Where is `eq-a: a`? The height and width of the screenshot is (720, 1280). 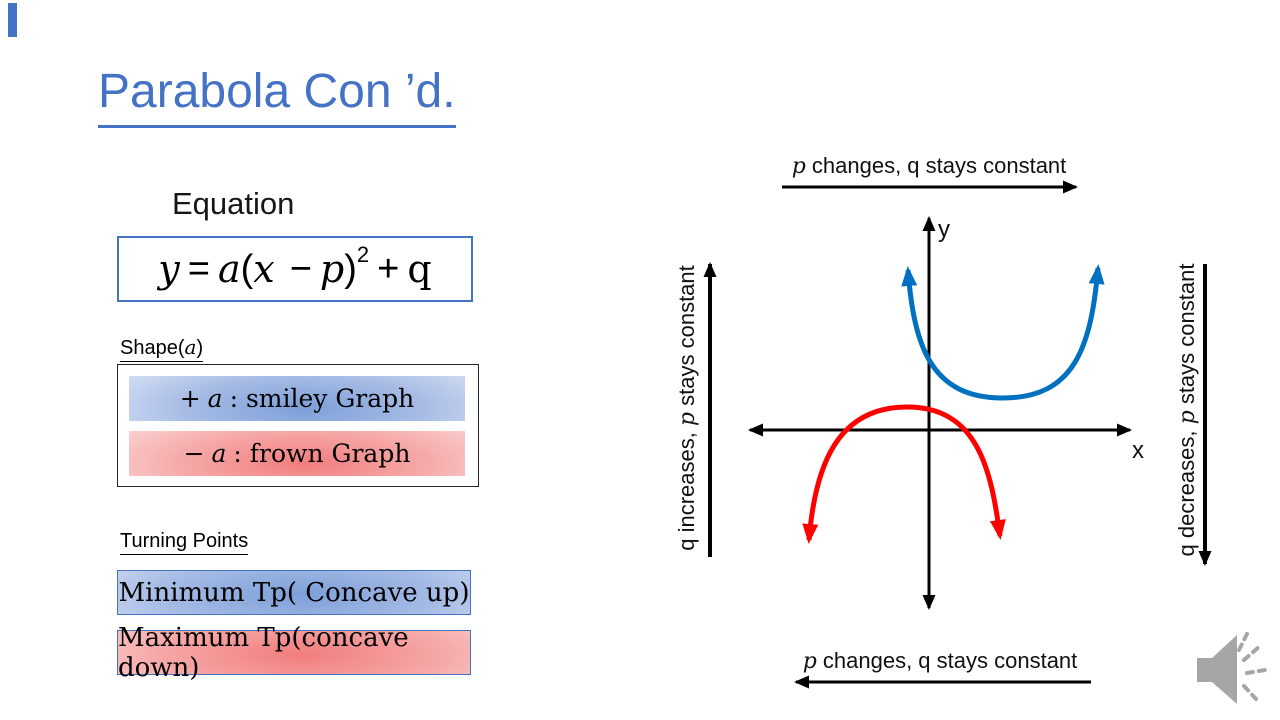
eq-a: a is located at coordinates (229, 269).